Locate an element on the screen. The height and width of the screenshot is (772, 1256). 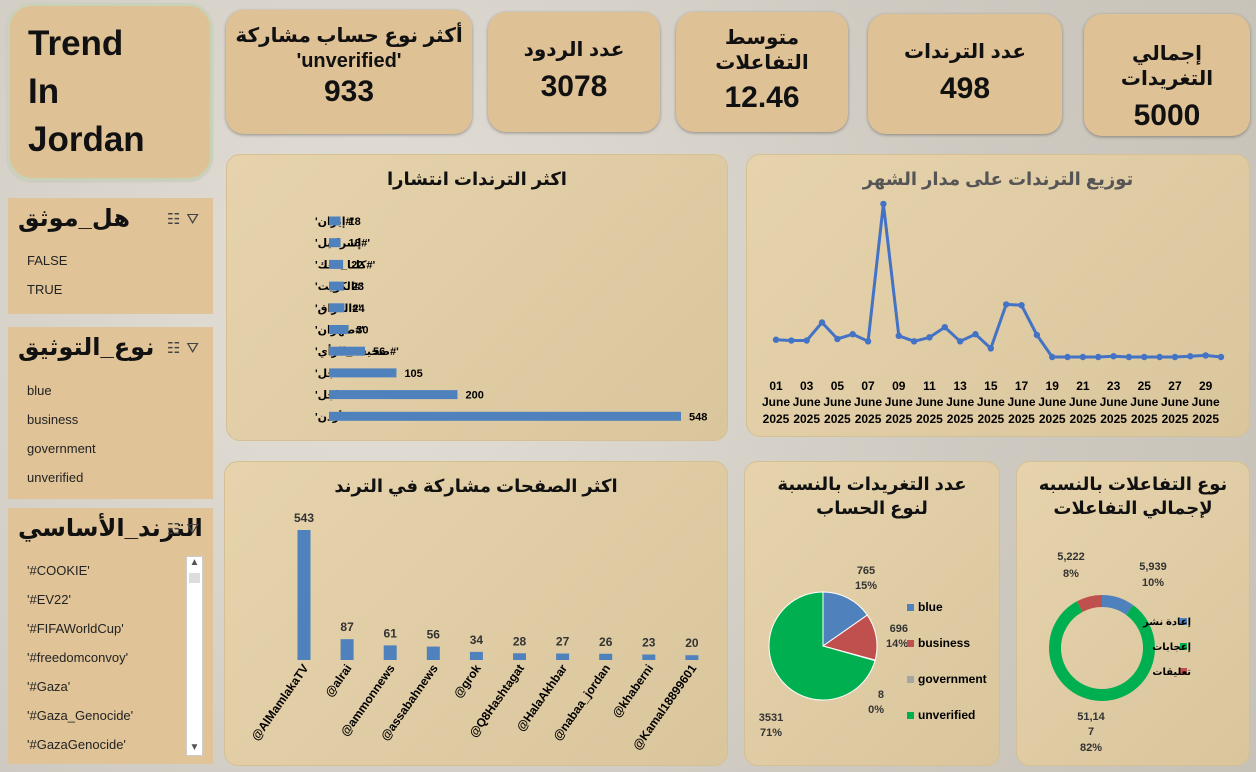
x-tick-day: 21 is located at coordinates (1083, 386).